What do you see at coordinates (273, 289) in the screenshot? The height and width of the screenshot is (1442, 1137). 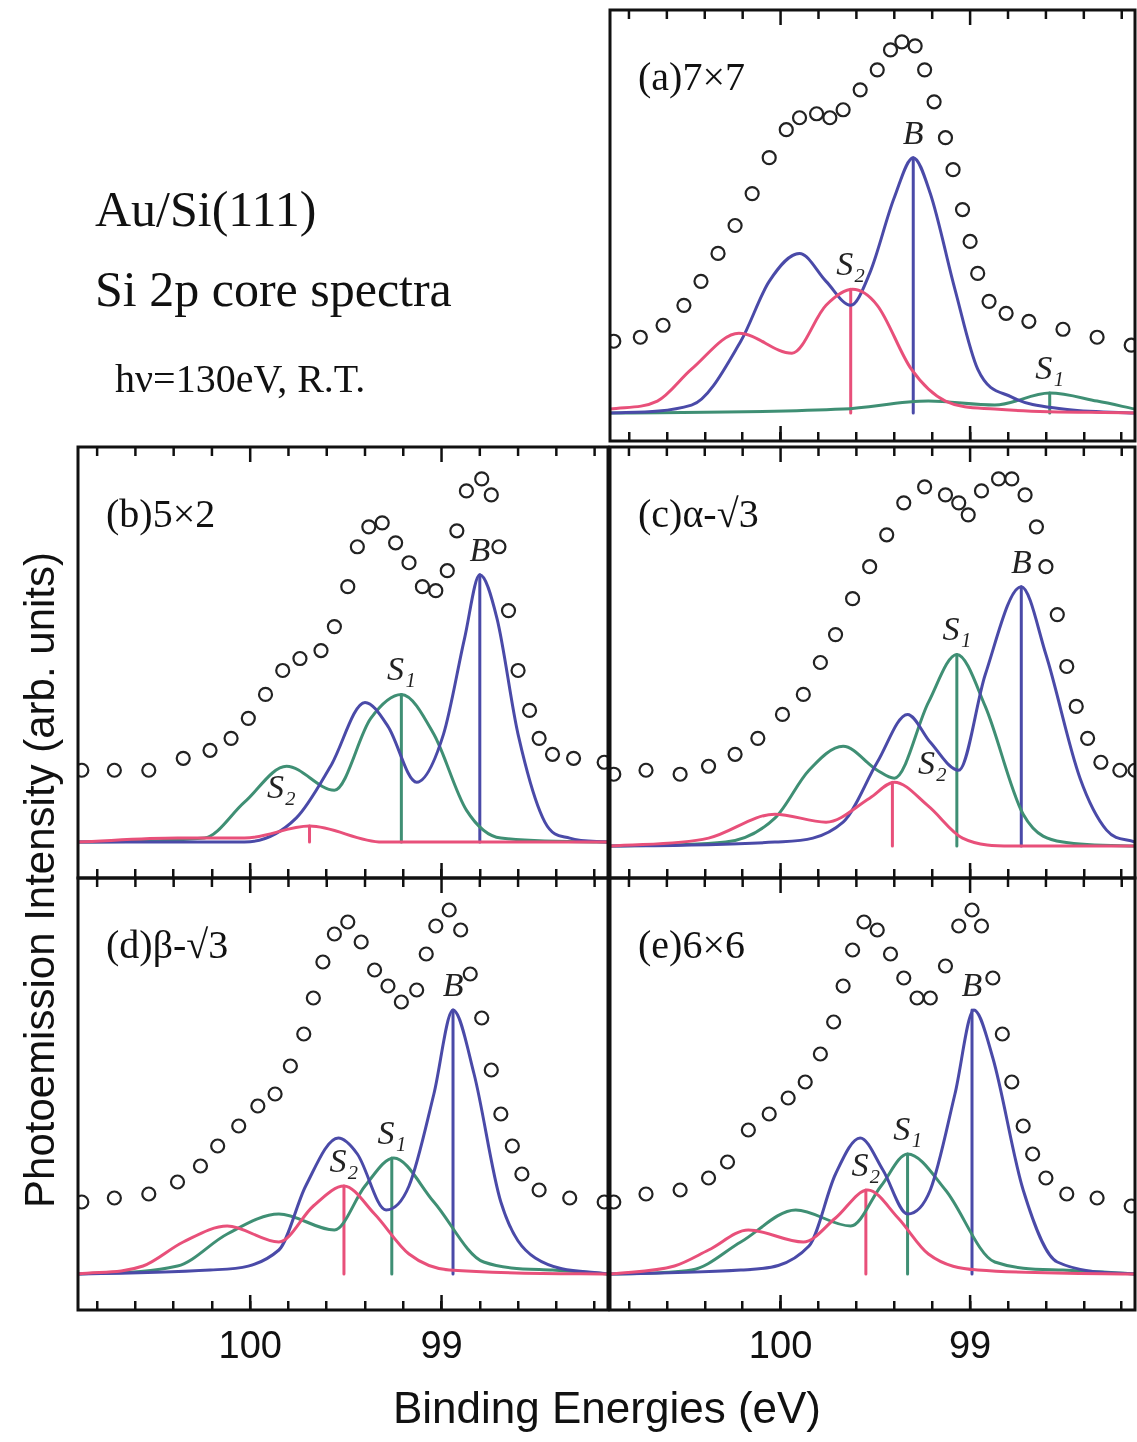 I see `text: Si 2p core spectra` at bounding box center [273, 289].